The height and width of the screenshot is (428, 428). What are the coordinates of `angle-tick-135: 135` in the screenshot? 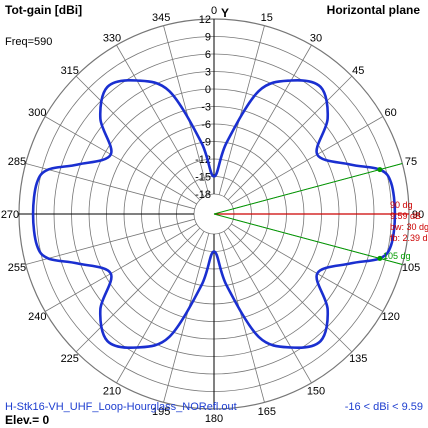 It's located at (358, 359).